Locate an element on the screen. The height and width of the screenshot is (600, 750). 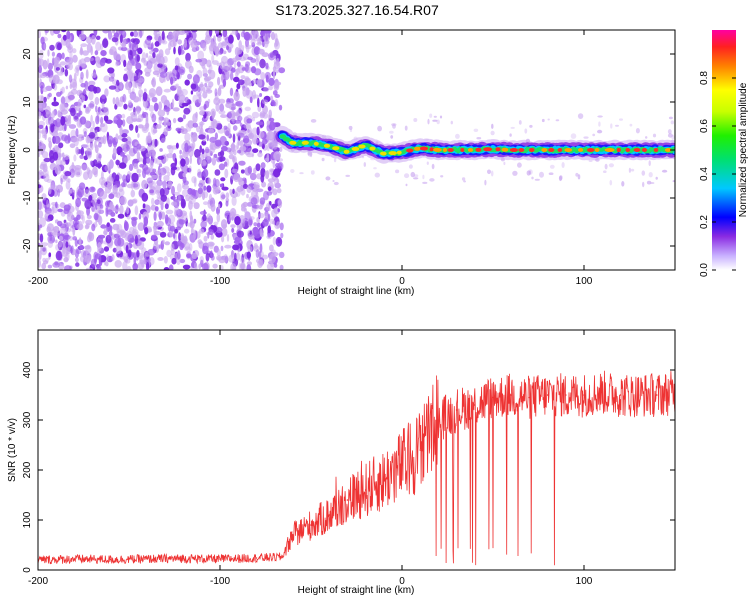
colorbar-tick-label: 0.2 is located at coordinates (704, 222).